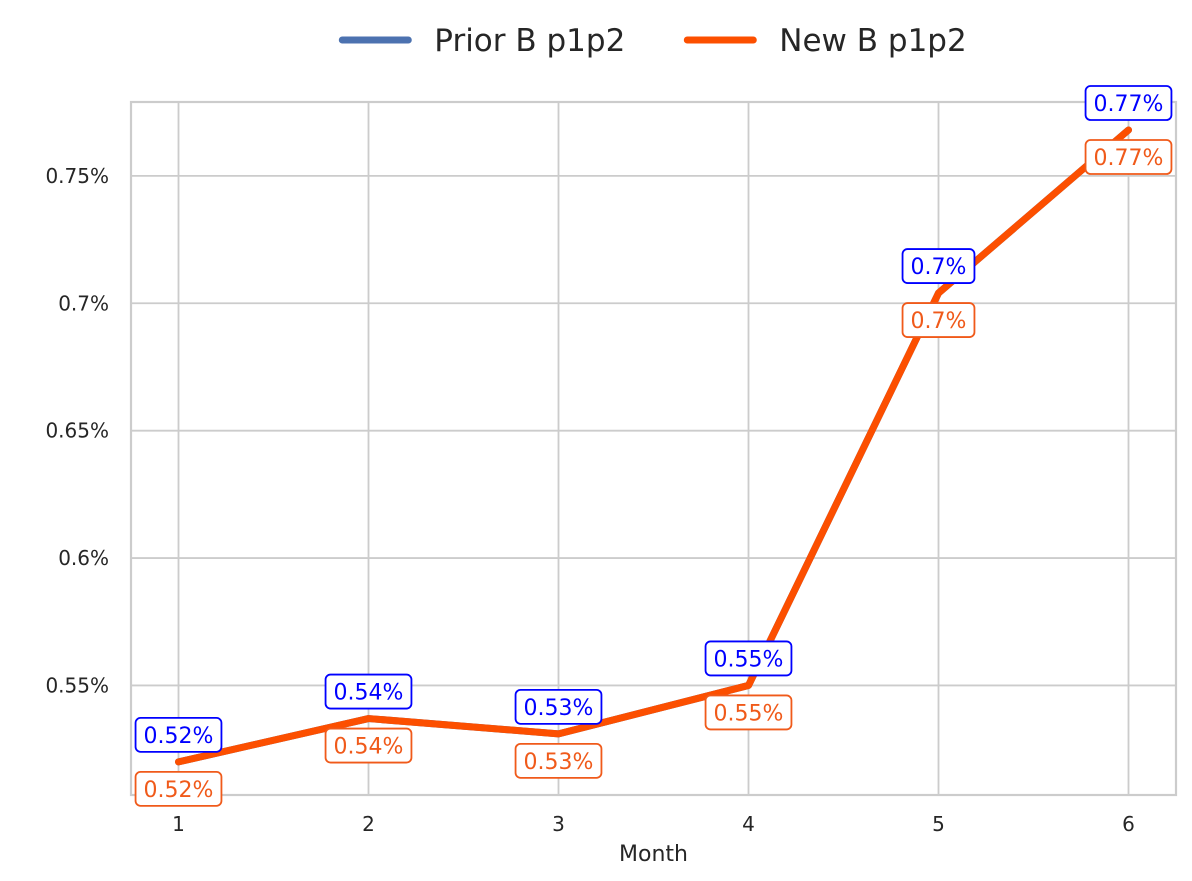 This screenshot has height=881, width=1192. What do you see at coordinates (748, 824) in the screenshot?
I see `x-tick-label: 4` at bounding box center [748, 824].